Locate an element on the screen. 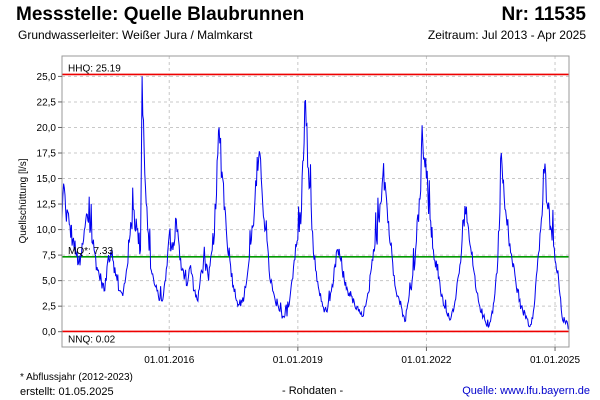 This screenshot has height=400, width=600. reference-line-label: HHQ: 25.19 is located at coordinates (94, 68).